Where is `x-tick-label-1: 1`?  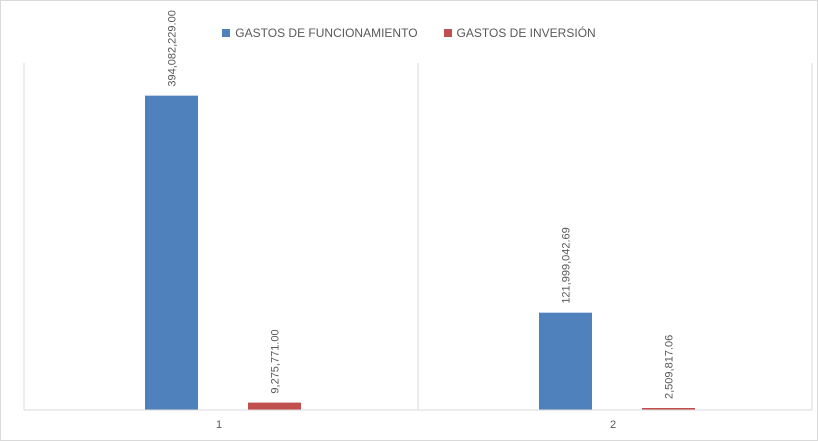
x-tick-label-1: 1 is located at coordinates (219, 425).